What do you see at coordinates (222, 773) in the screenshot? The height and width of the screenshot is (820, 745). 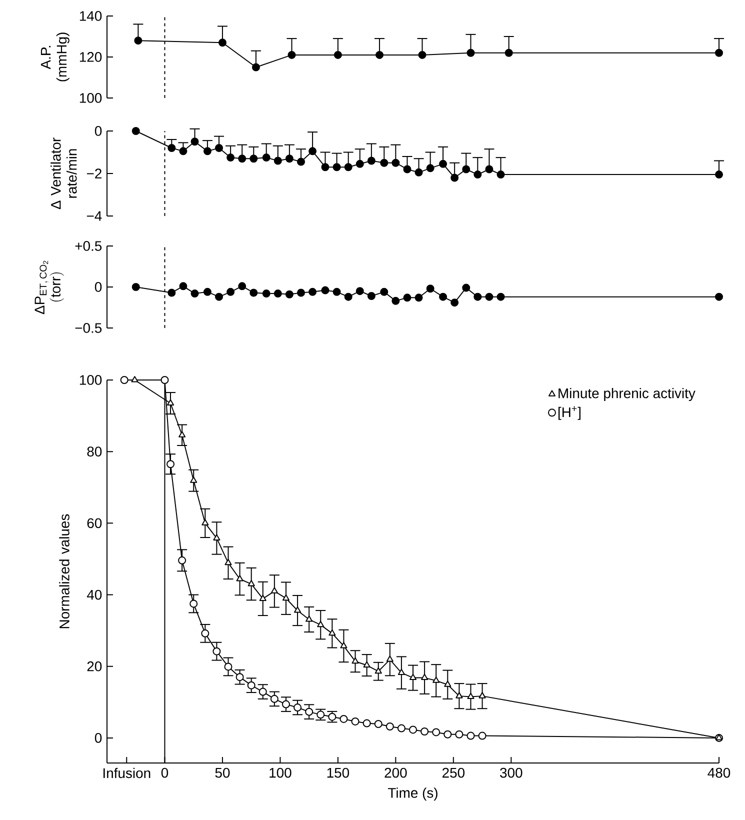 I see `x-tick-label: 50` at bounding box center [222, 773].